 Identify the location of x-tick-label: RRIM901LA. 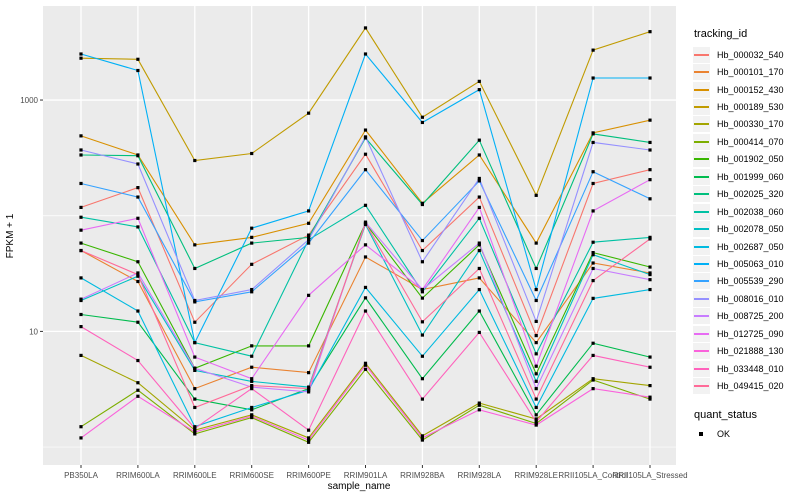
(366, 475).